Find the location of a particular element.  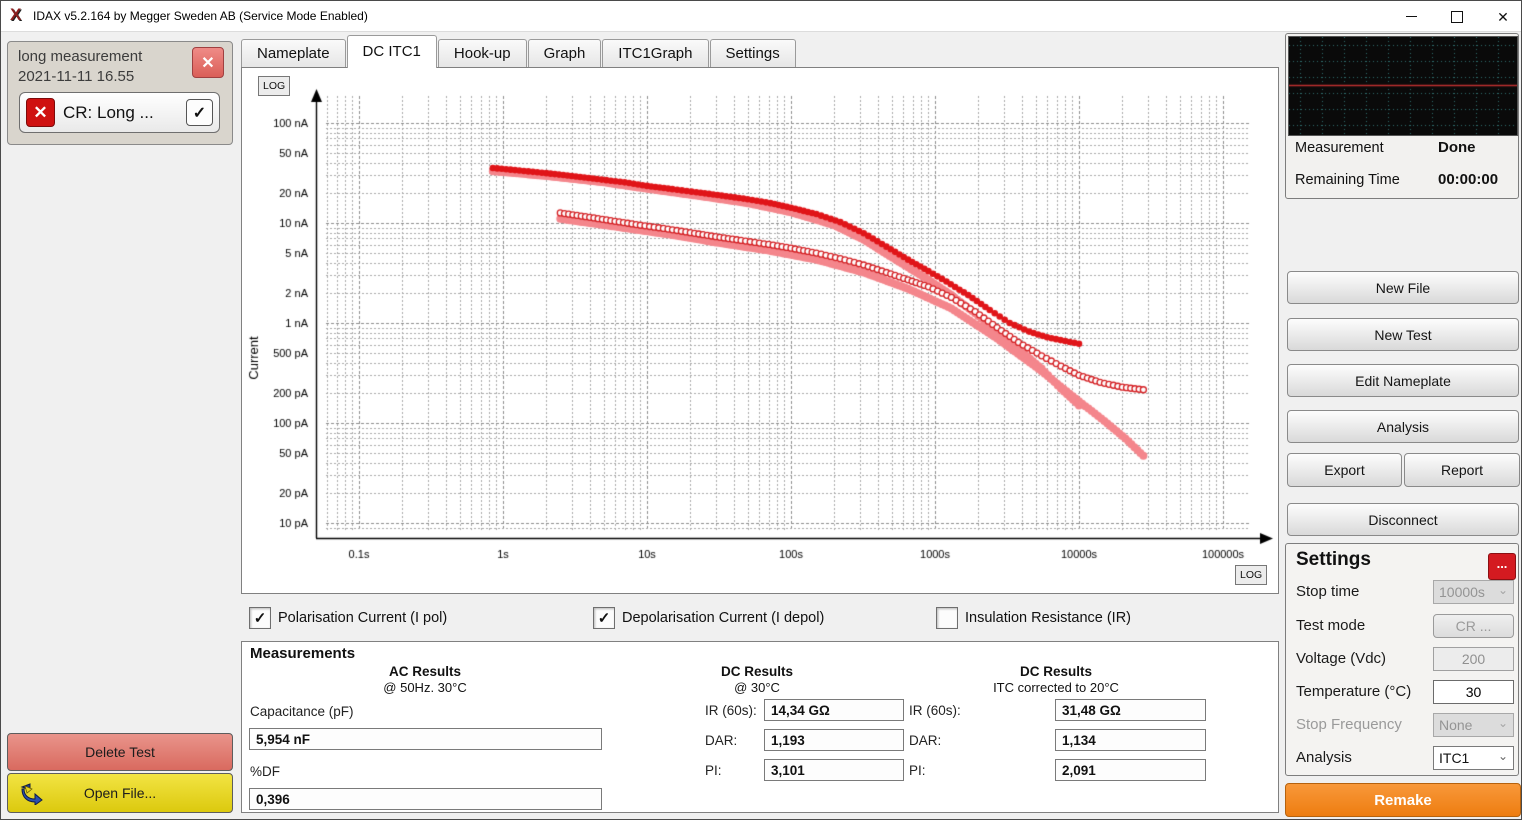

dc30-dar-value: 1,193 is located at coordinates (834, 740).